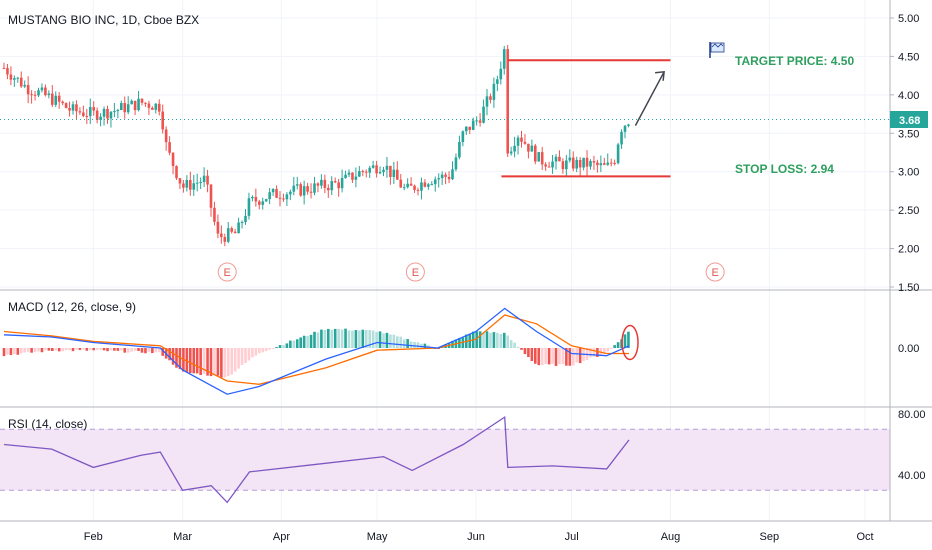 This screenshot has height=550, width=932. Describe the element at coordinates (908, 173) in the screenshot. I see `price-tick-label: 3.00` at that location.